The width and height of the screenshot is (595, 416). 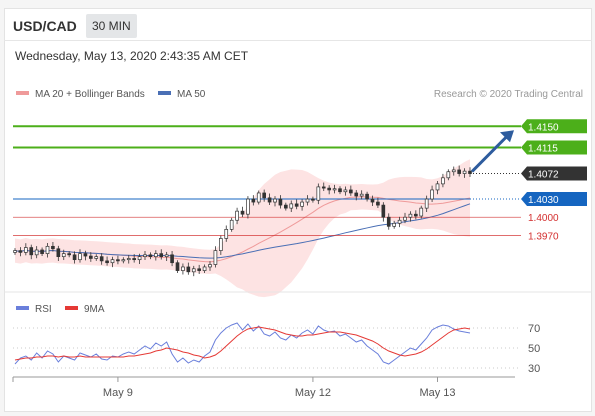 What do you see at coordinates (543, 200) in the screenshot?
I see `pivot-label: 1.4030` at bounding box center [543, 200].